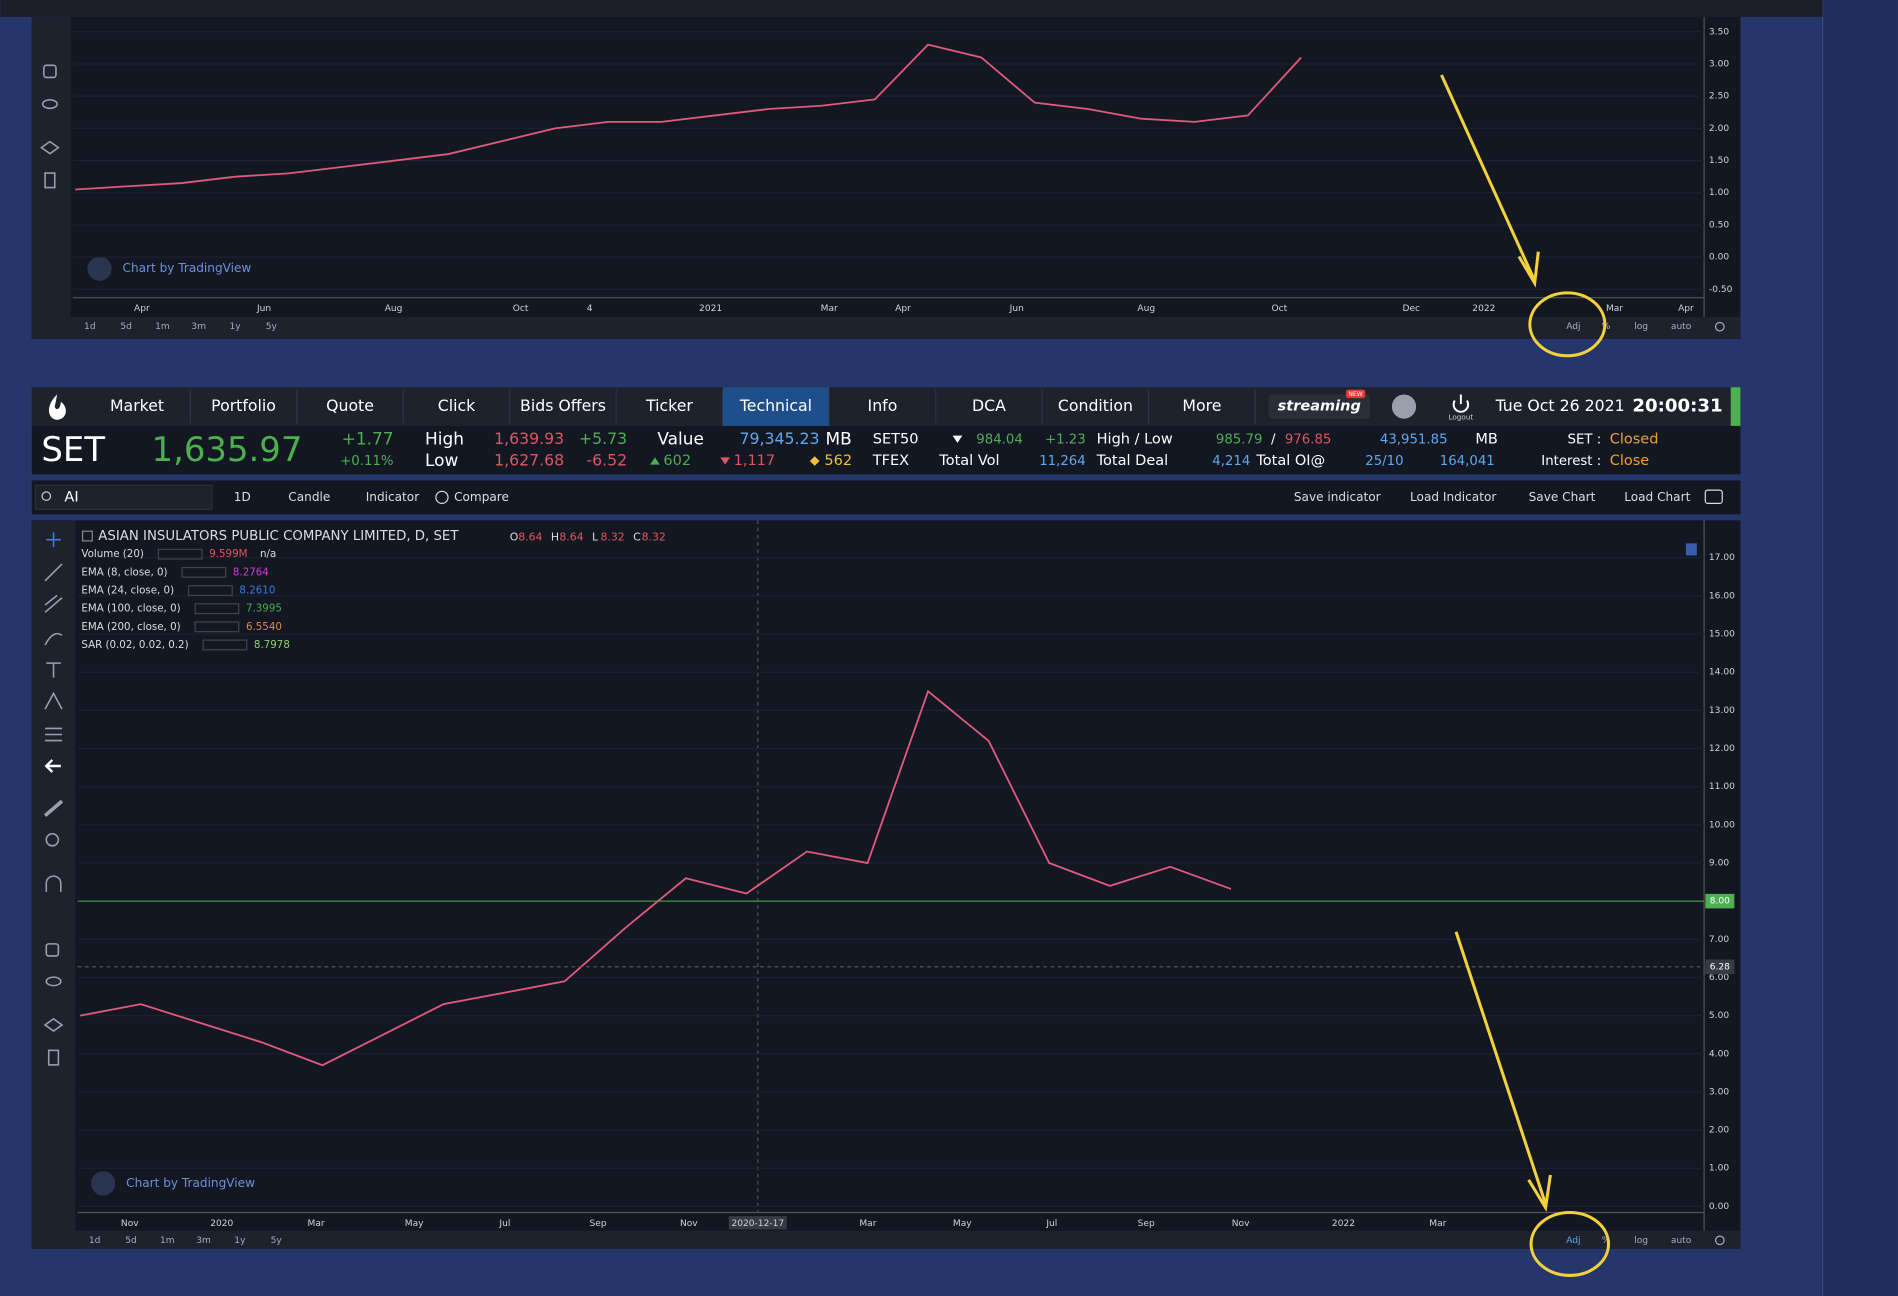 The width and height of the screenshot is (1898, 1296). I want to click on save-chart-btn: Save Chart, so click(1562, 497).